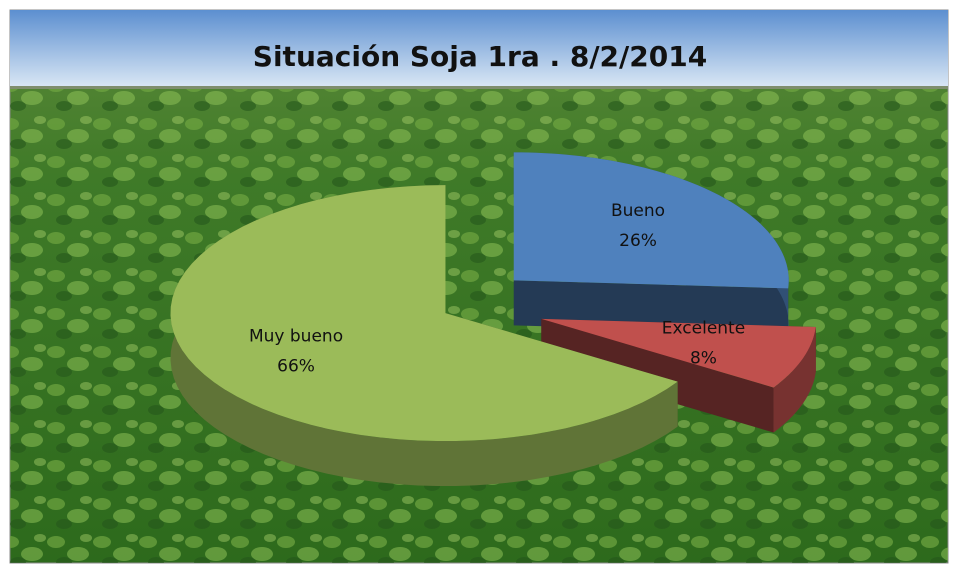  Describe the element at coordinates (296, 336) in the screenshot. I see `slice-label: Muy bueno` at that location.